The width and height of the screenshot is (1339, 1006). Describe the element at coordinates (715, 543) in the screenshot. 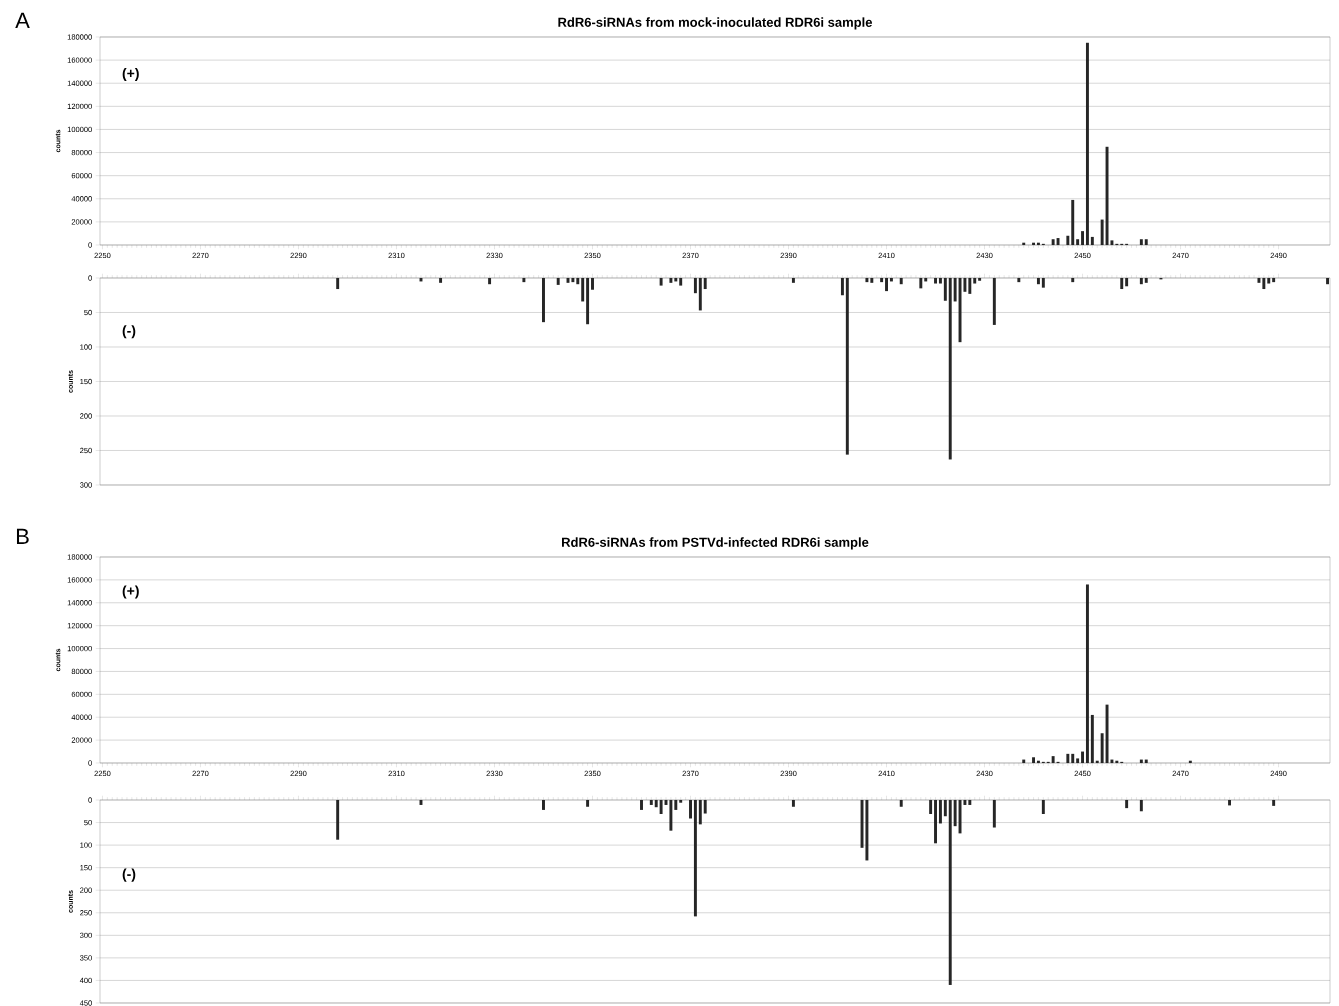

I see `chart-title: RdR6-siRNAs from PSTVd-infected RDR6i sample` at that location.